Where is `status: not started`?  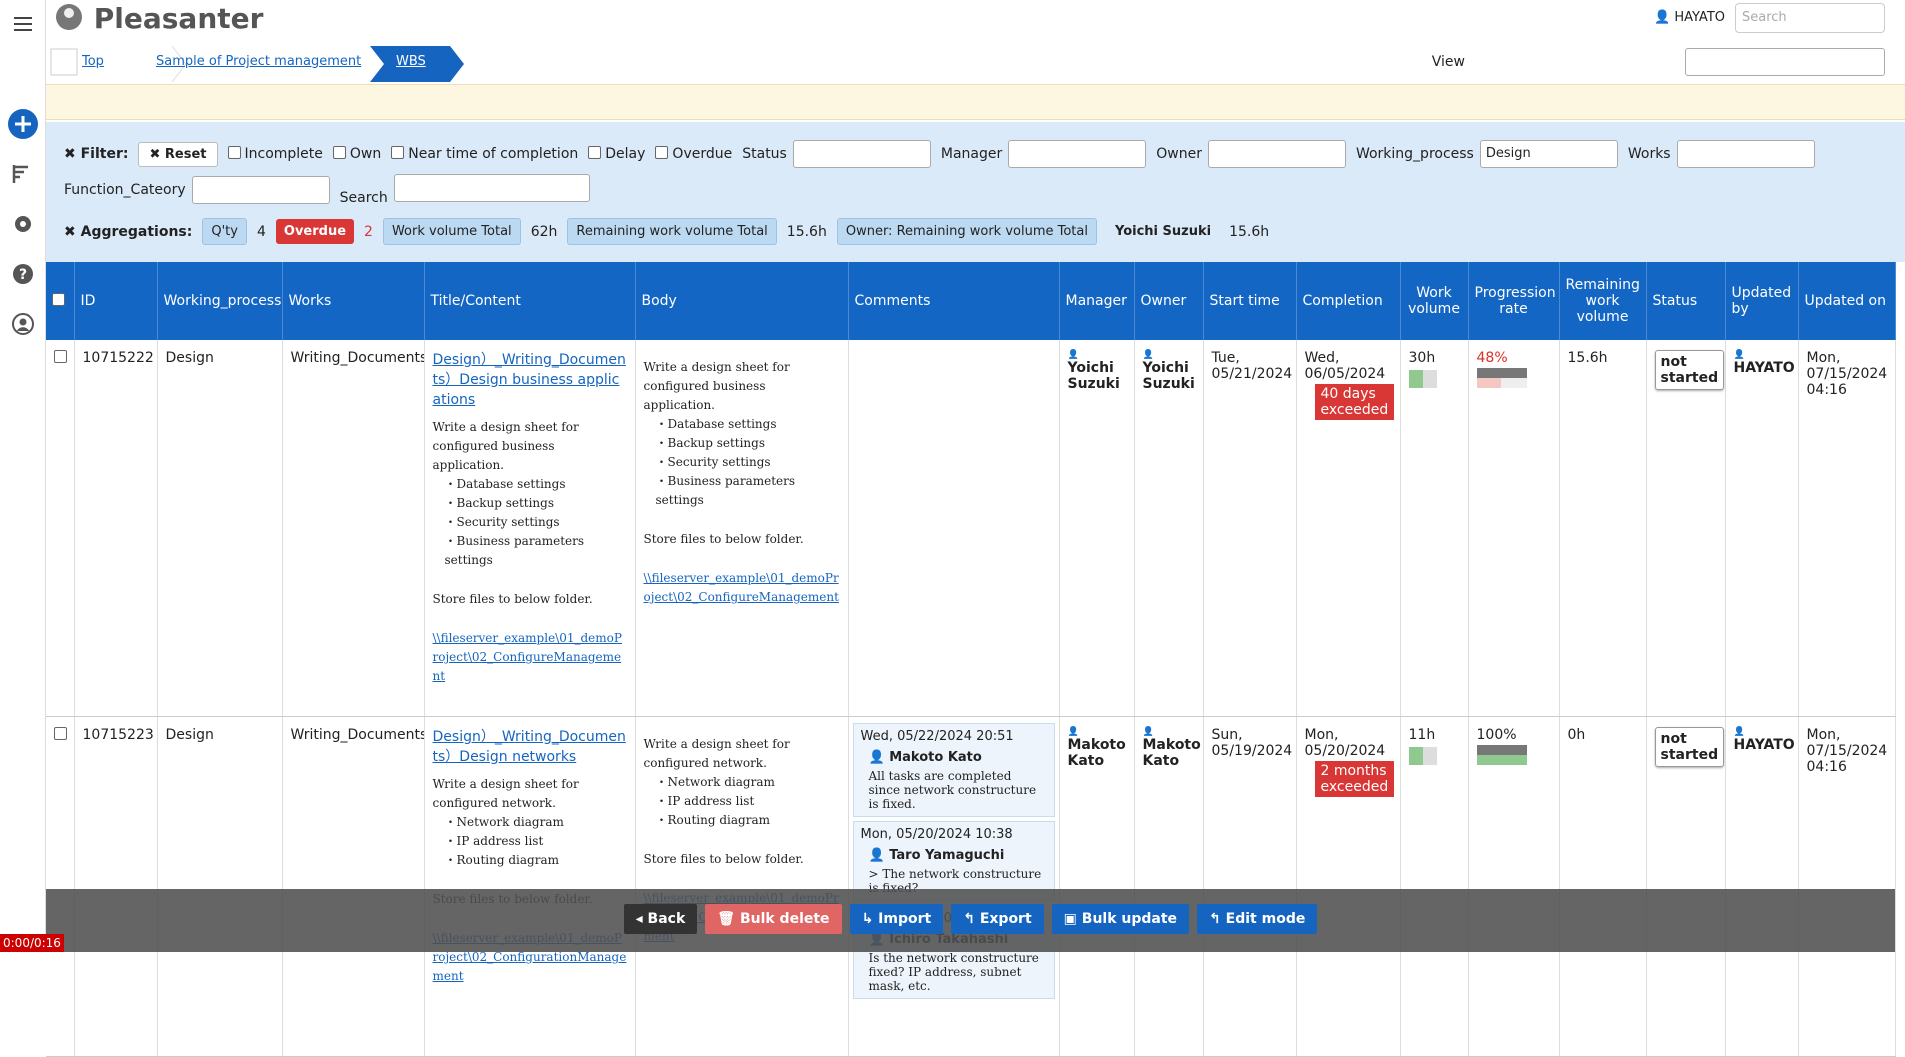 status: not started is located at coordinates (1689, 370).